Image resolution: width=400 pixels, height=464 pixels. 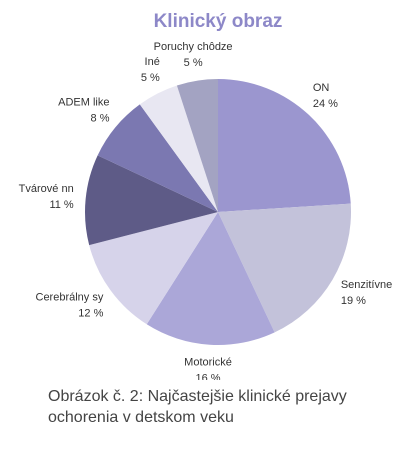 What do you see at coordinates (70, 297) in the screenshot?
I see `slice-label: Cerebrálny sy` at bounding box center [70, 297].